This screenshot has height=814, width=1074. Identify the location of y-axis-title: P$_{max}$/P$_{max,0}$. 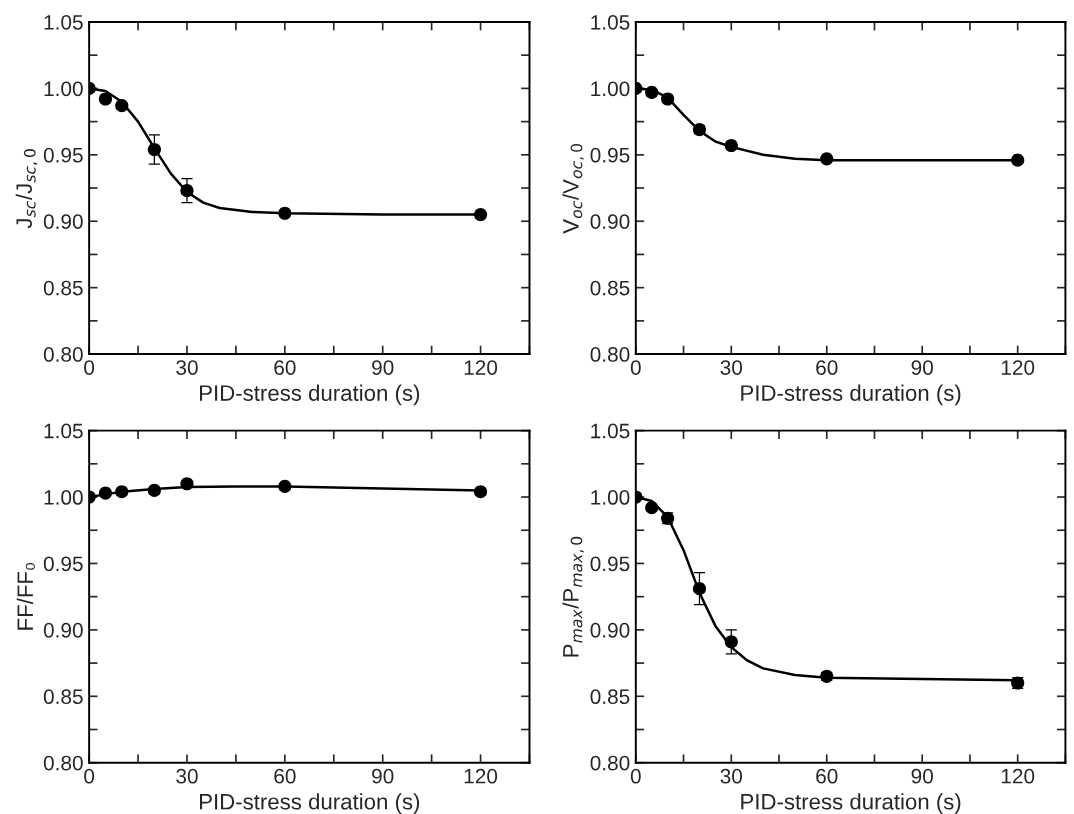
(573, 596).